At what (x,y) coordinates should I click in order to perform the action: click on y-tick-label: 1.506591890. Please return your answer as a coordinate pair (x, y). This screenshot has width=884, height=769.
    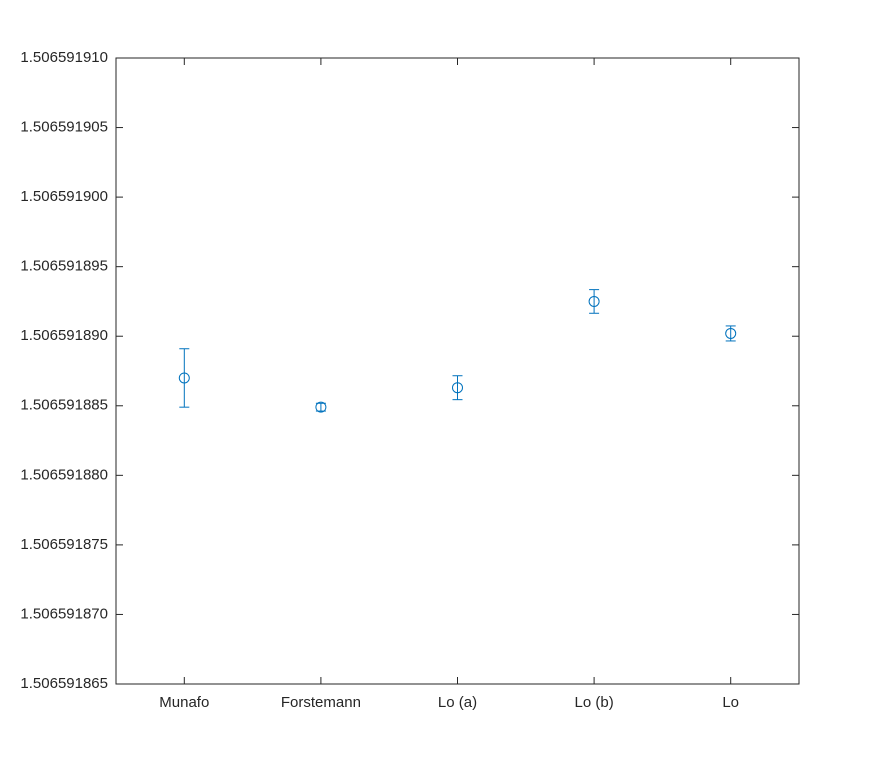
    Looking at the image, I should click on (64, 335).